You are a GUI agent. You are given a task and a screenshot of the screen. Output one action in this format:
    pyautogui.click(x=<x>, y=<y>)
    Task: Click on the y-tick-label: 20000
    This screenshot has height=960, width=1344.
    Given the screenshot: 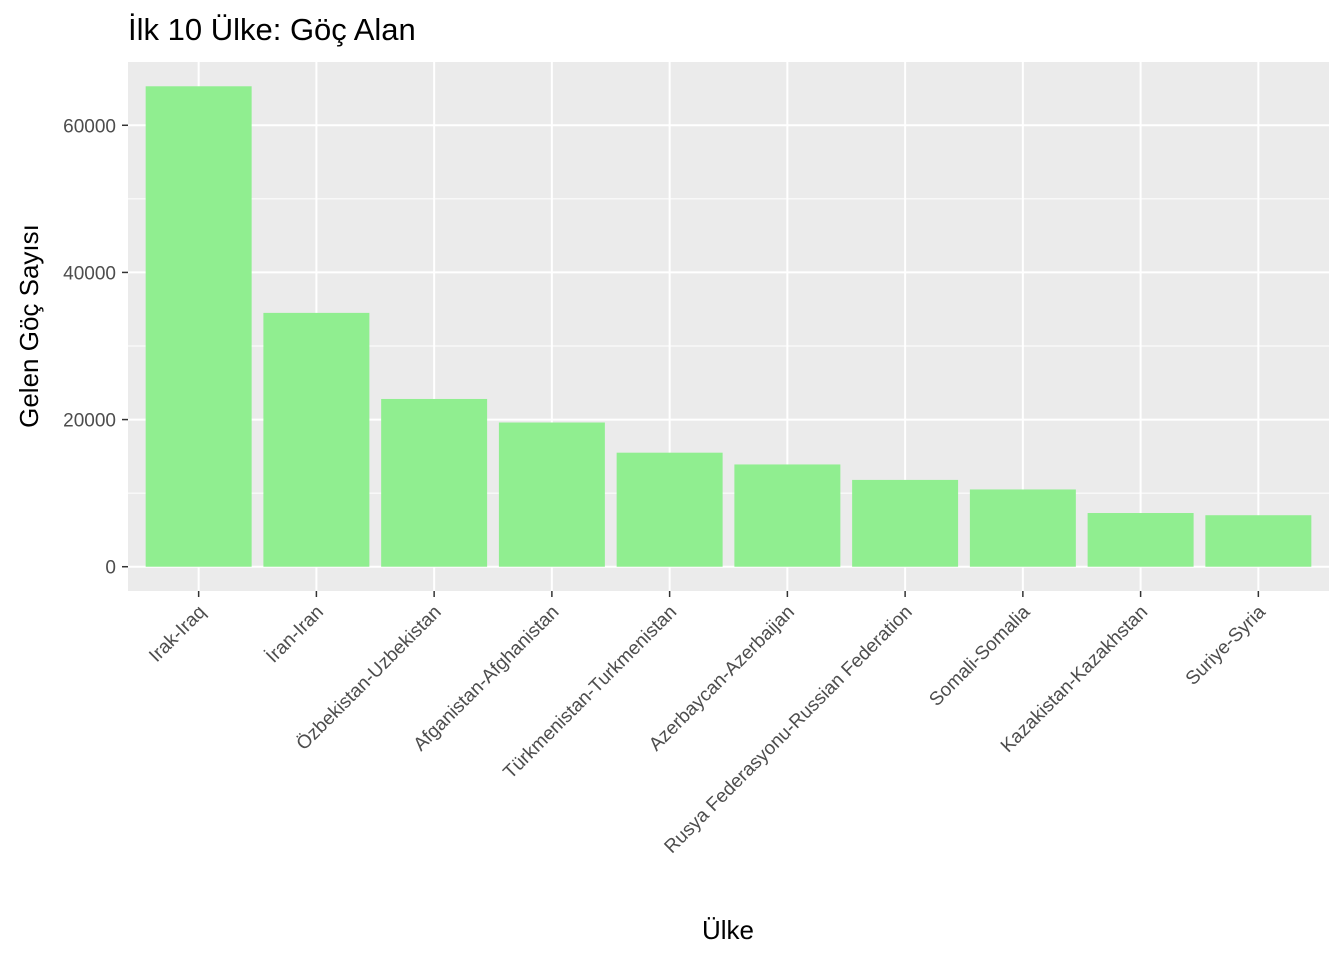 What is the action you would take?
    pyautogui.click(x=89, y=421)
    